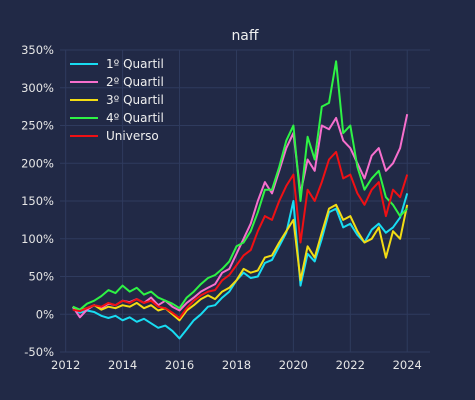 The width and height of the screenshot is (475, 400). I want to click on x-tick-label: 2022, so click(350, 365).